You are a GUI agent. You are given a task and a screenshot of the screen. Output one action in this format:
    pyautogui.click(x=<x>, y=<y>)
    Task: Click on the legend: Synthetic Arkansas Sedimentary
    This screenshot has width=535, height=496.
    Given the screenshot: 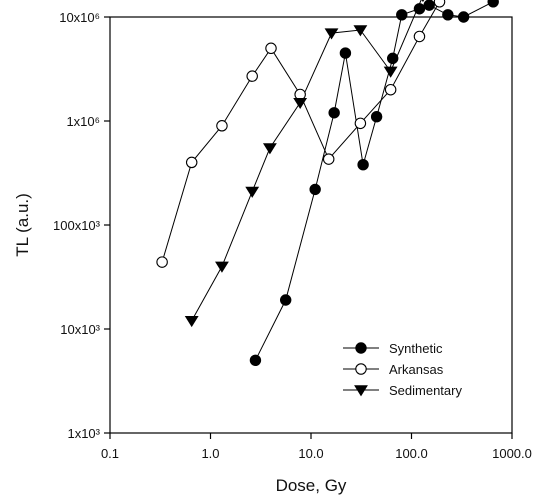 What is the action you would take?
    pyautogui.click(x=402, y=369)
    